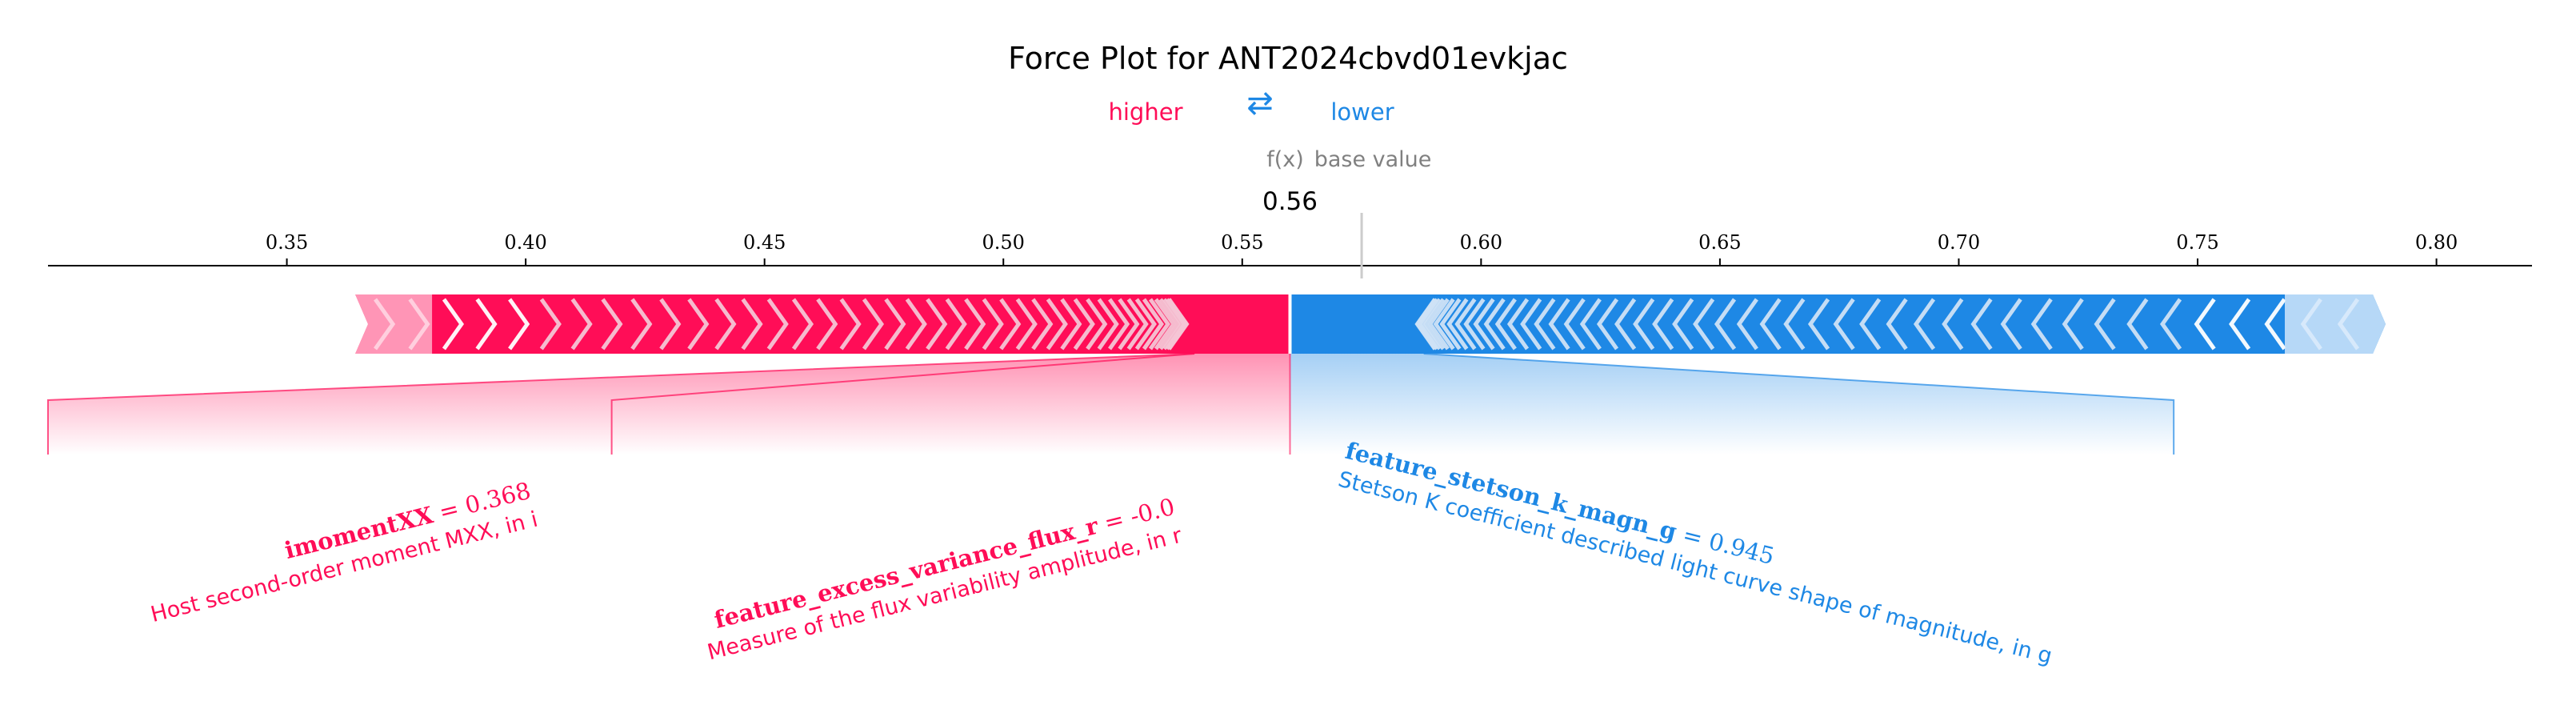 The image size is (2576, 725). Describe the element at coordinates (1242, 242) in the screenshot. I see `x-tick-label: 0.55` at that location.